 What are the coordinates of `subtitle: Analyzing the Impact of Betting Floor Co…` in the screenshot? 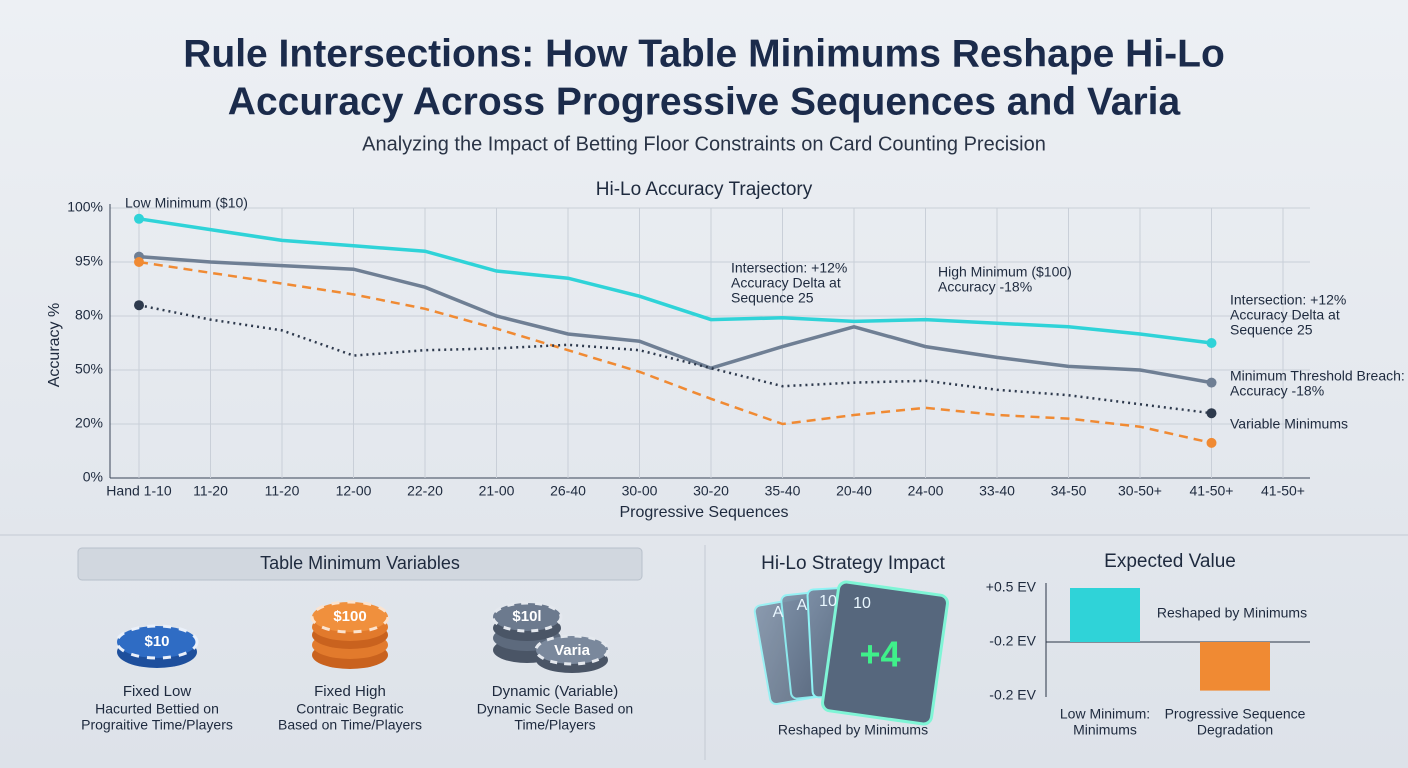 It's located at (704, 144).